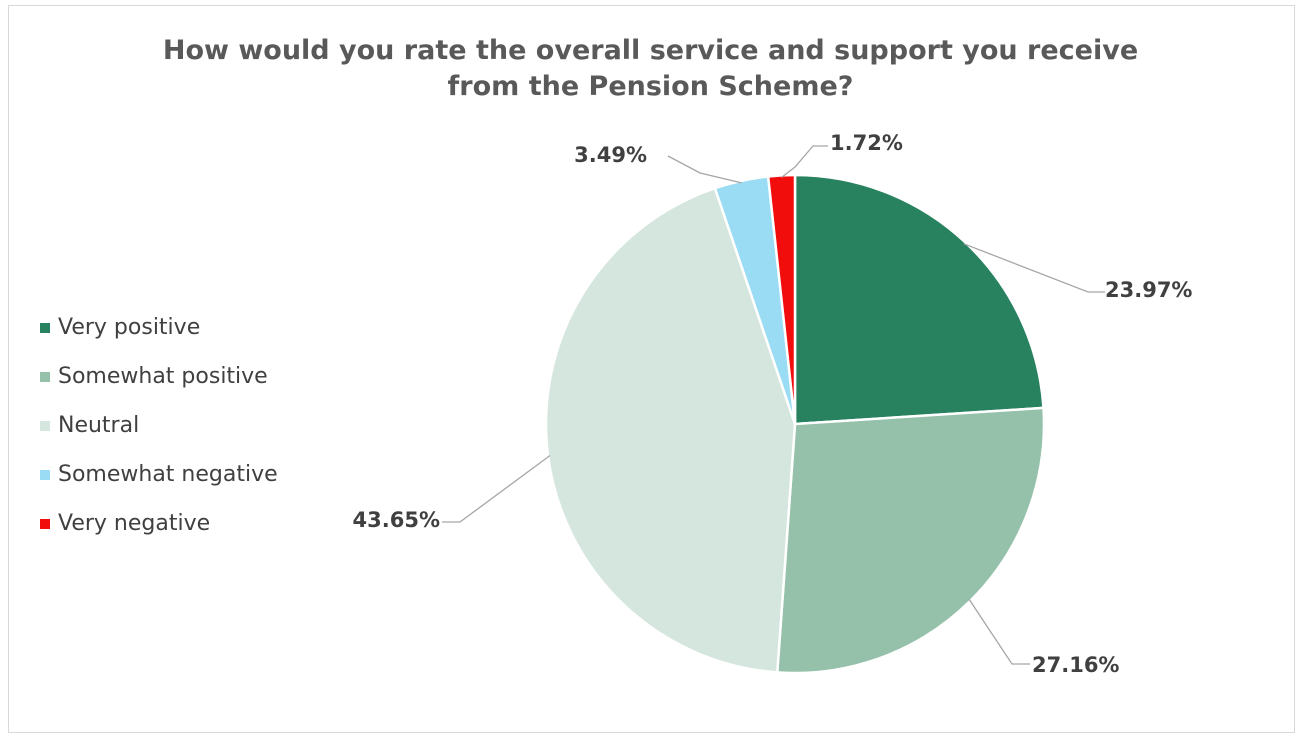  What do you see at coordinates (1034, 268) in the screenshot?
I see `leader-line-very-positive` at bounding box center [1034, 268].